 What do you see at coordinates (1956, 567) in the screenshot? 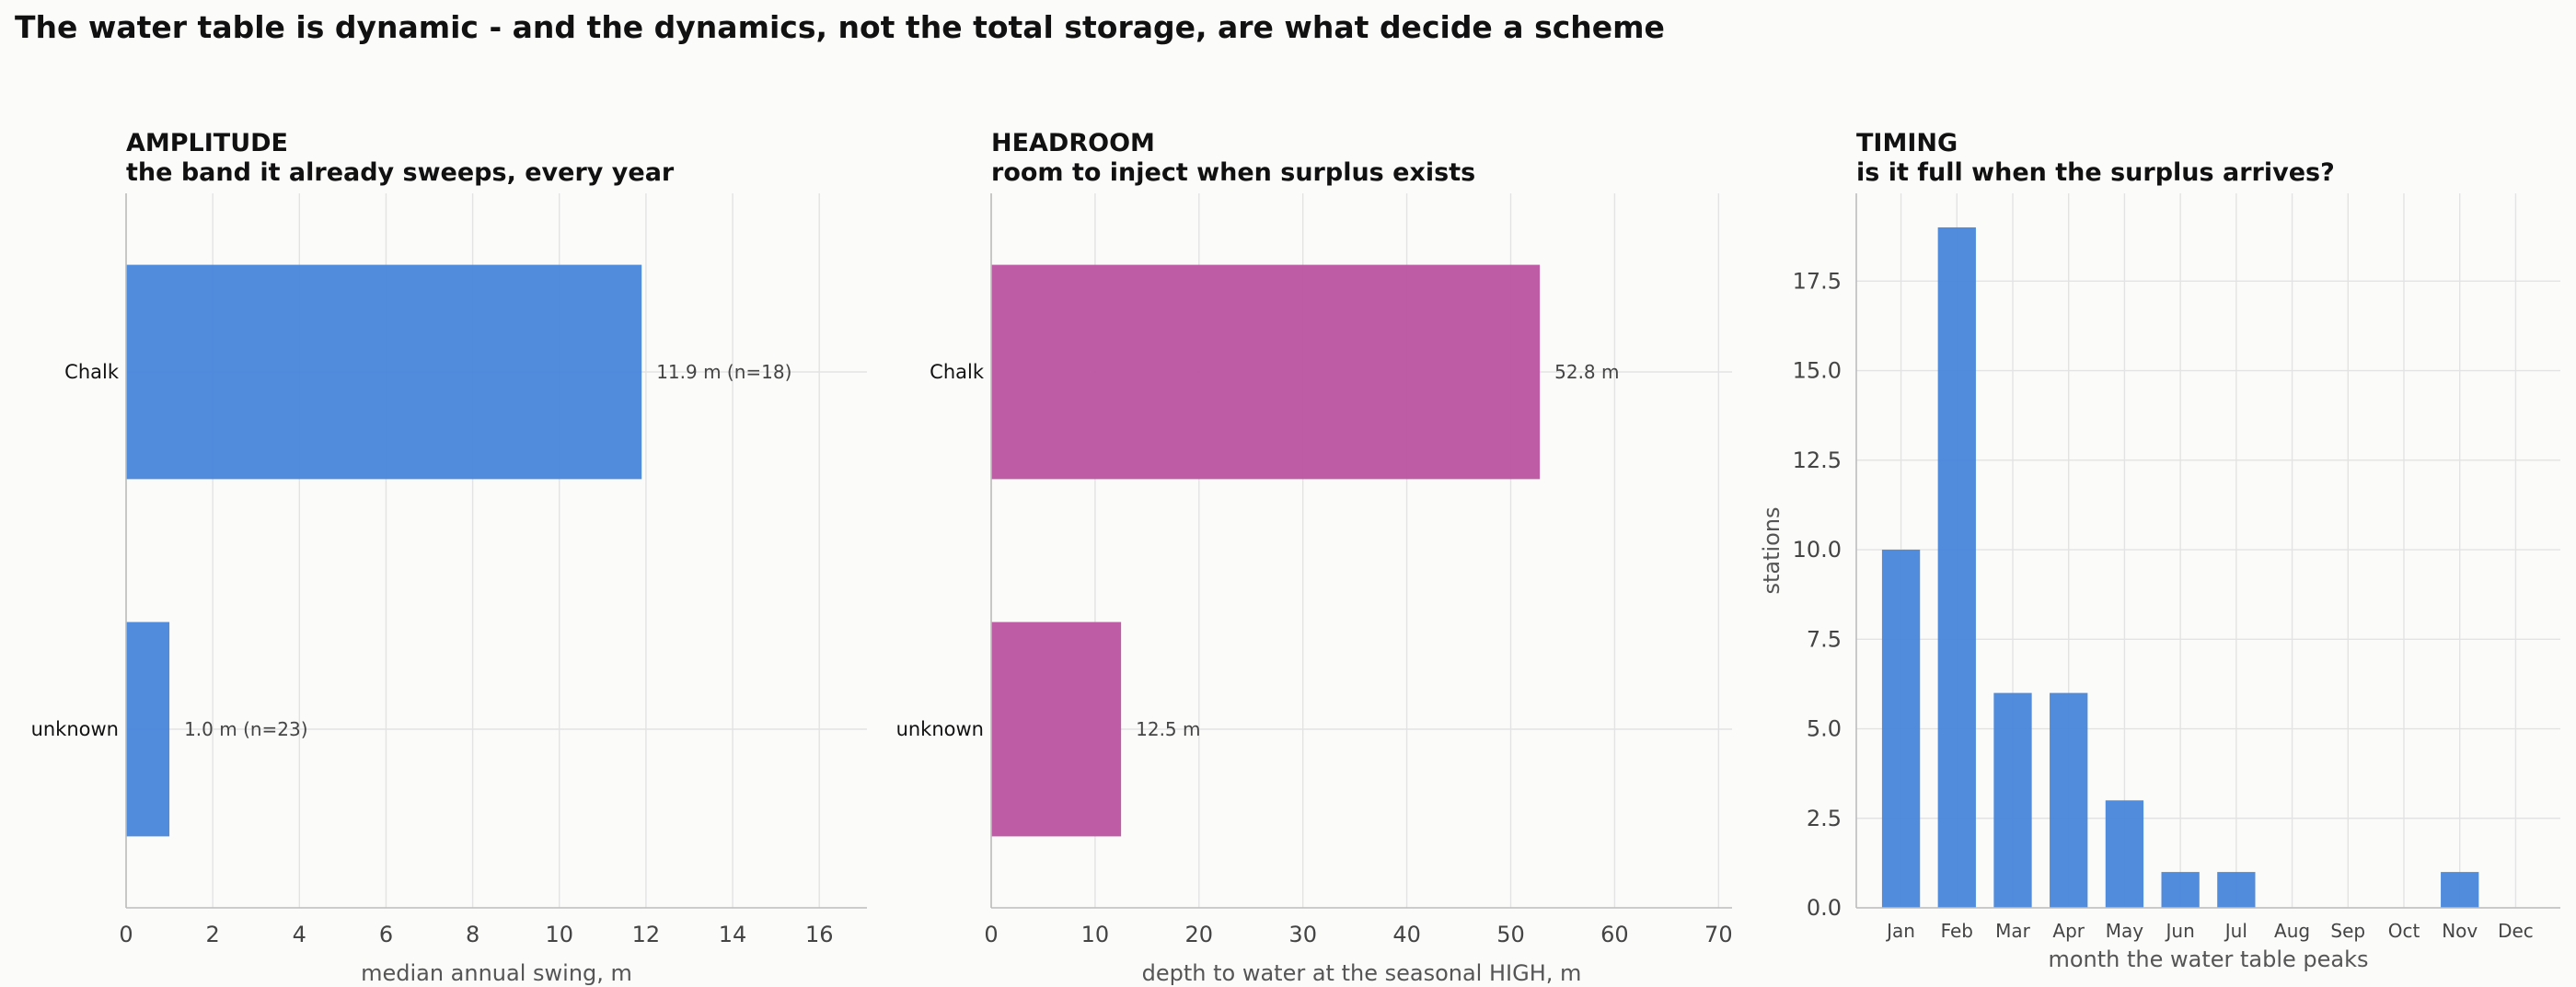
I see `bar-feb` at bounding box center [1956, 567].